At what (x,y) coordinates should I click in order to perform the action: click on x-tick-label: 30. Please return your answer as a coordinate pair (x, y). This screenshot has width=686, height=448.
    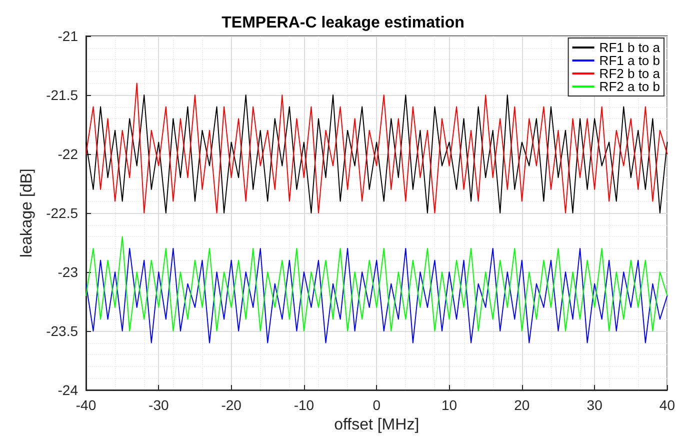
    Looking at the image, I should click on (594, 405).